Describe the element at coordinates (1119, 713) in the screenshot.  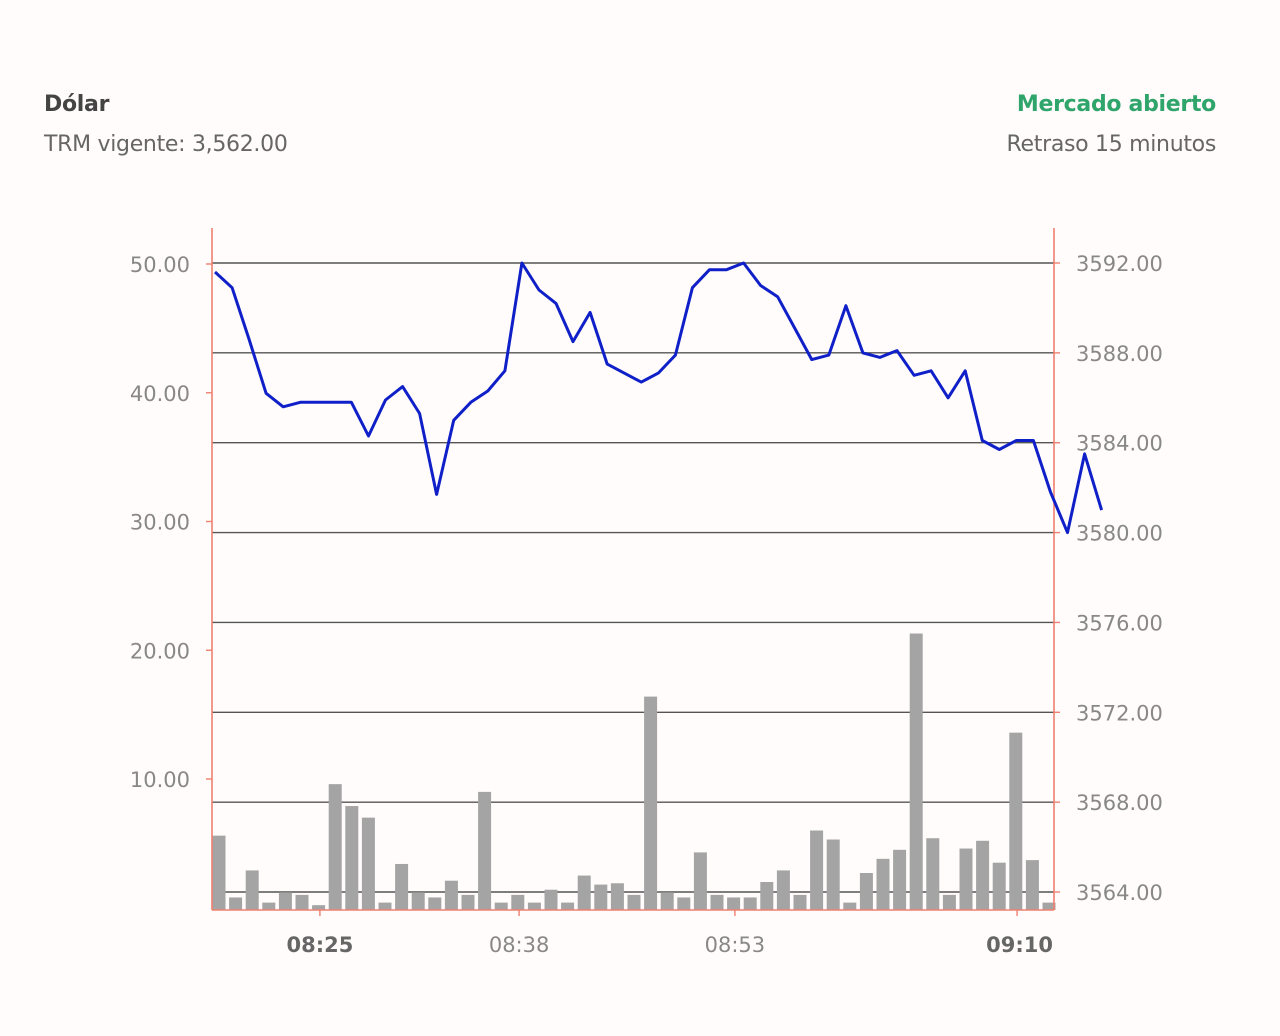
I see `right-tick-label: 3572.00` at that location.